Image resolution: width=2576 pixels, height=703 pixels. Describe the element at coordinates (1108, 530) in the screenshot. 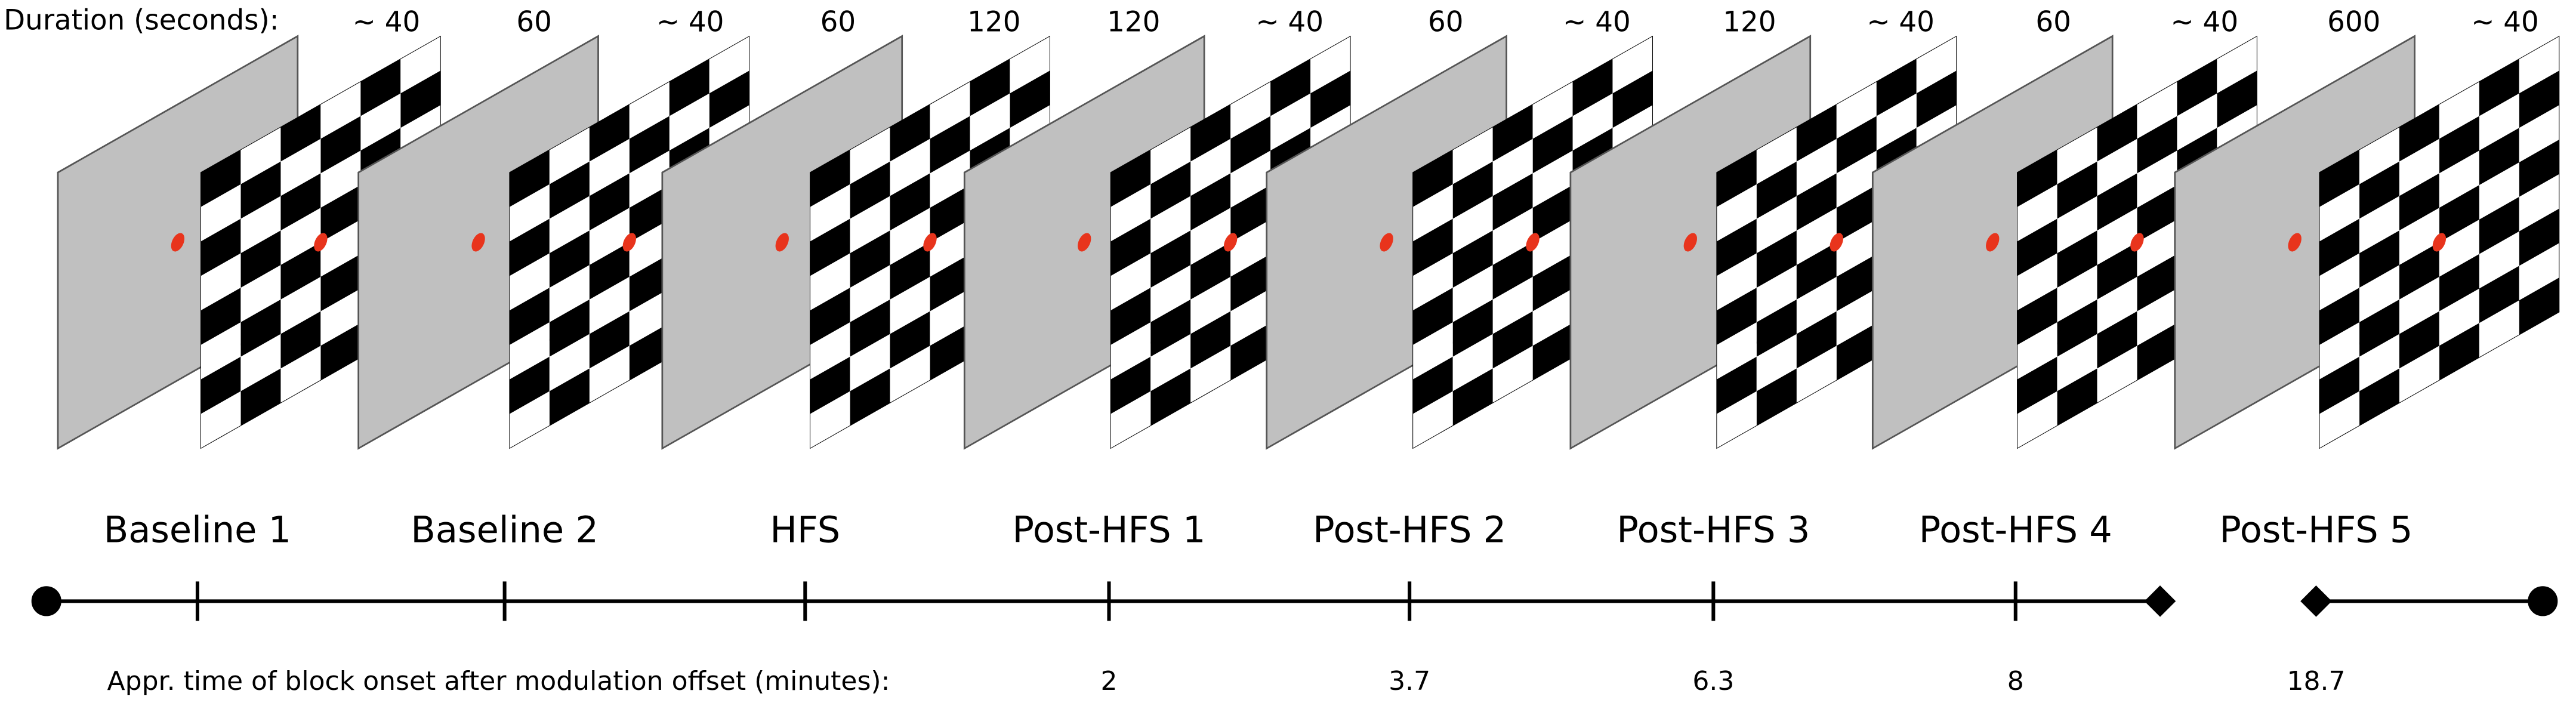

I see `block-label: Post-HFS 1` at that location.